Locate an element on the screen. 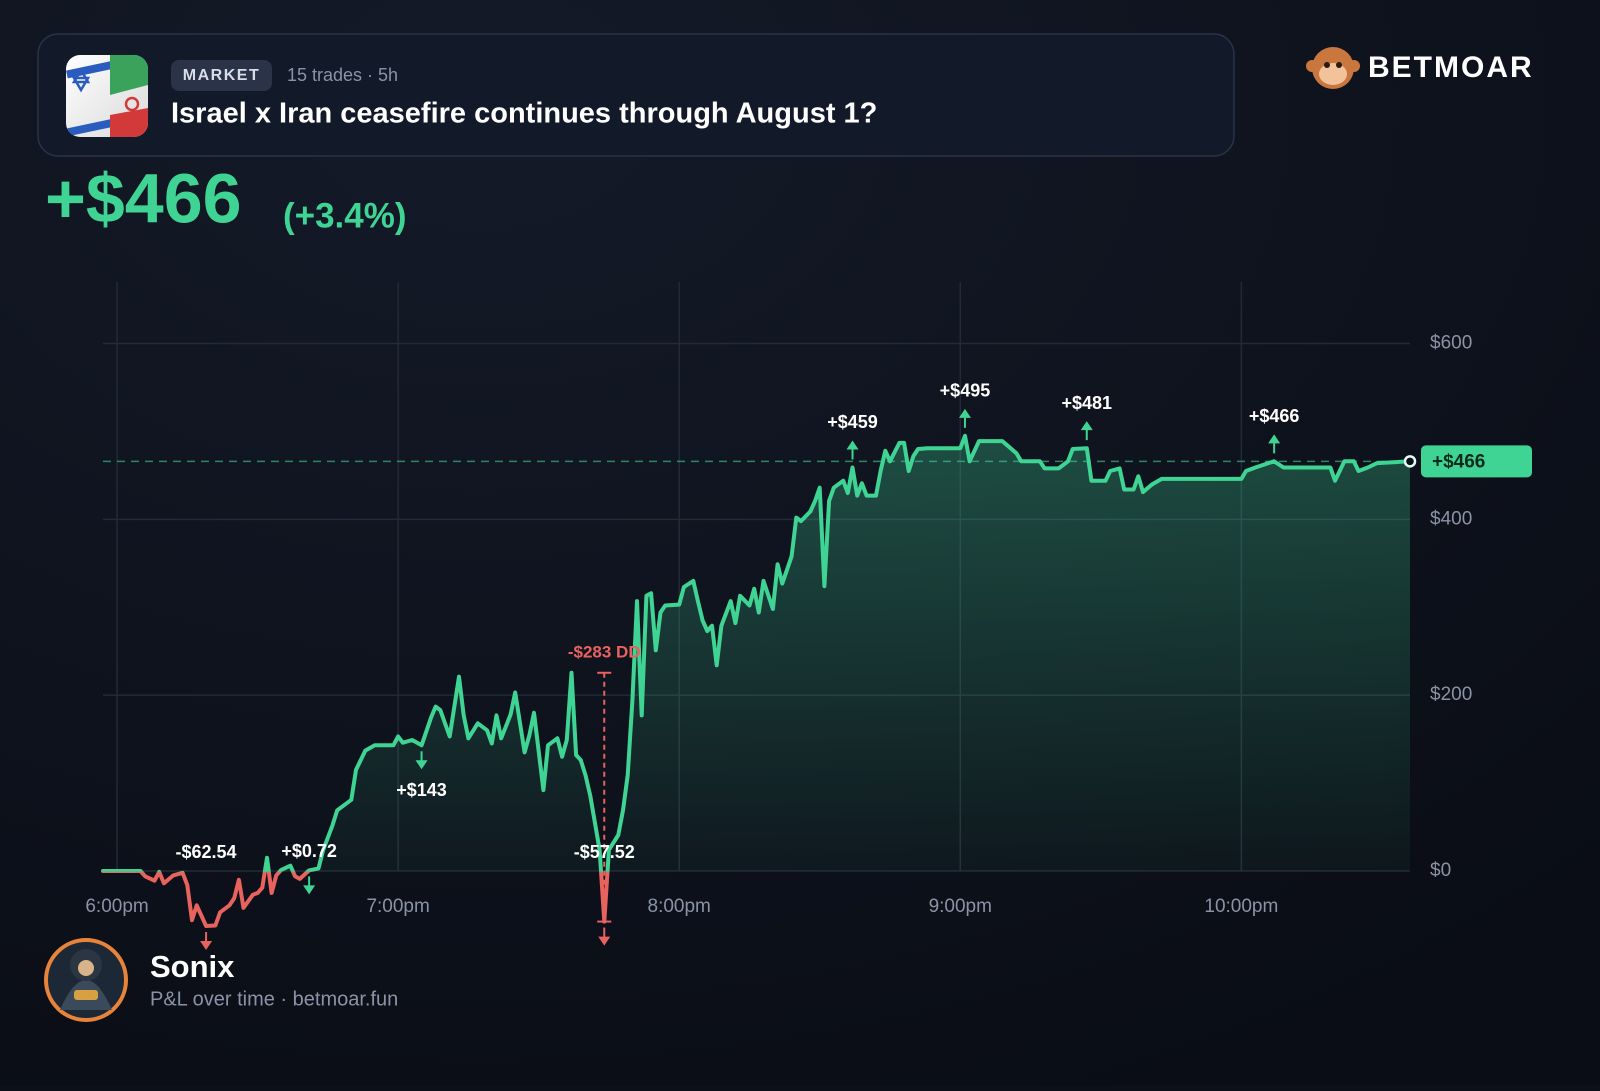  x-tick-label: 6:00pm is located at coordinates (116, 906).